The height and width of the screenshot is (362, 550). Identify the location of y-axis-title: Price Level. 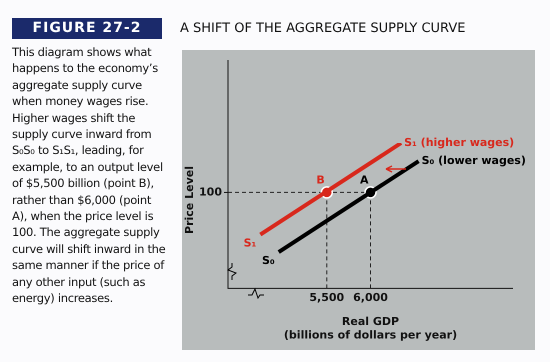
(189, 200).